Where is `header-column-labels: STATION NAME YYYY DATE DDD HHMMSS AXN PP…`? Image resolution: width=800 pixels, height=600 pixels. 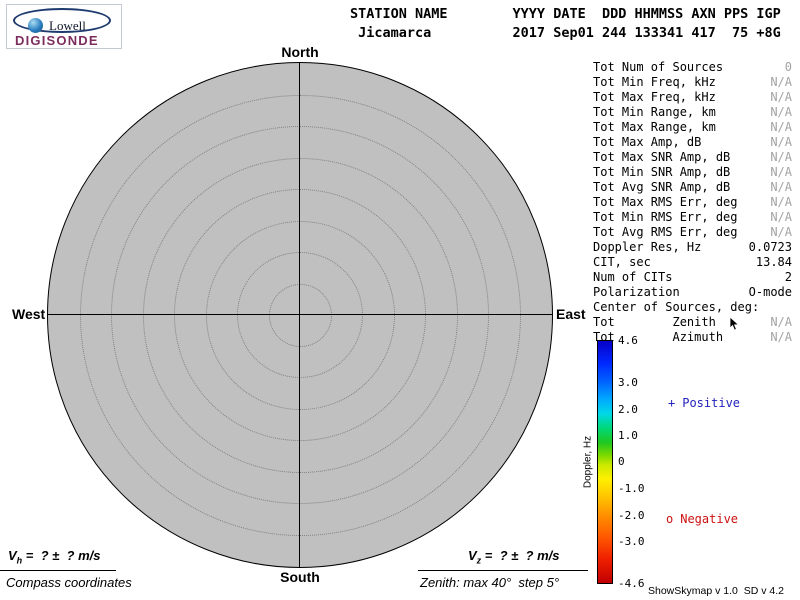 header-column-labels: STATION NAME YYYY DATE DDD HHMMSS AXN PP… is located at coordinates (565, 14).